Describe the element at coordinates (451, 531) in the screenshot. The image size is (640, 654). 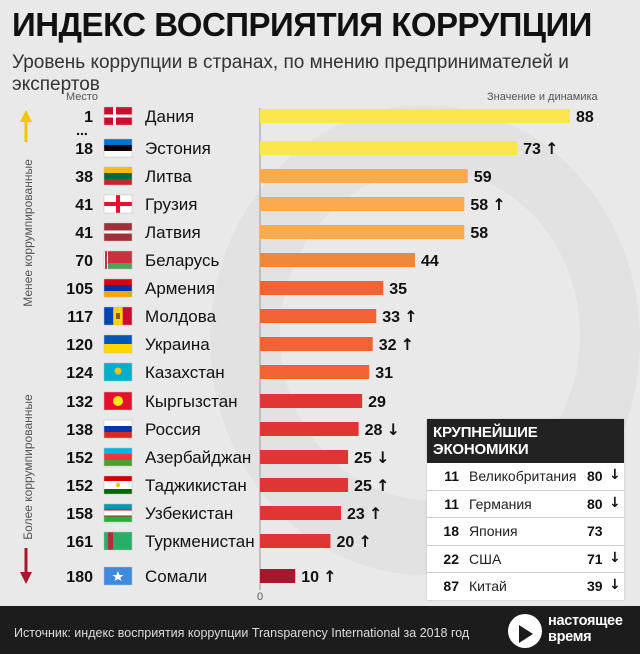
I see `economy-rank: 18` at that location.